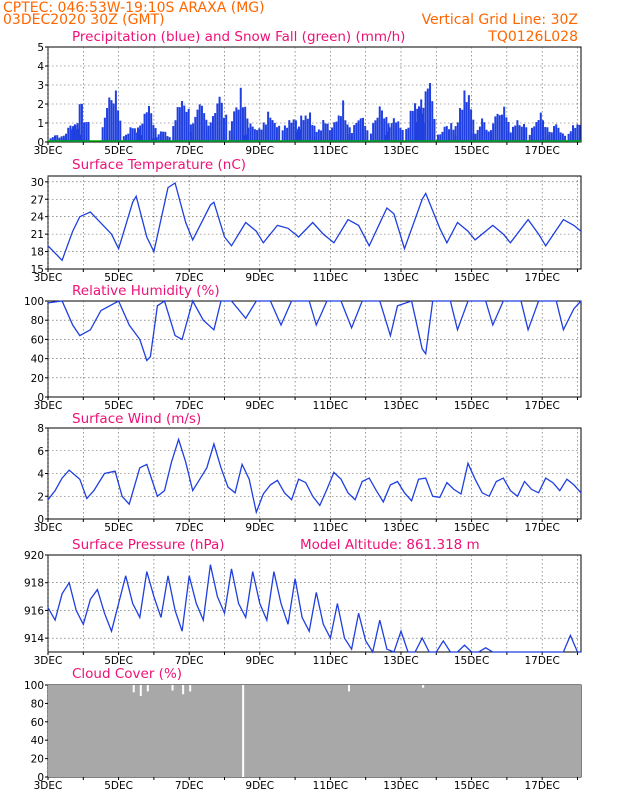 The image size is (618, 800). I want to click on model-code: TQ0126L028, so click(532, 37).